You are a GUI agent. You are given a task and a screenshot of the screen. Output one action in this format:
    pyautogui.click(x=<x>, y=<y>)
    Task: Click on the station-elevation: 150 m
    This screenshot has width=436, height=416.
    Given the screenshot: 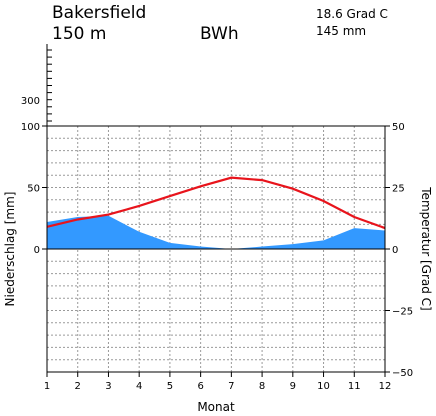 What is the action you would take?
    pyautogui.click(x=79, y=34)
    